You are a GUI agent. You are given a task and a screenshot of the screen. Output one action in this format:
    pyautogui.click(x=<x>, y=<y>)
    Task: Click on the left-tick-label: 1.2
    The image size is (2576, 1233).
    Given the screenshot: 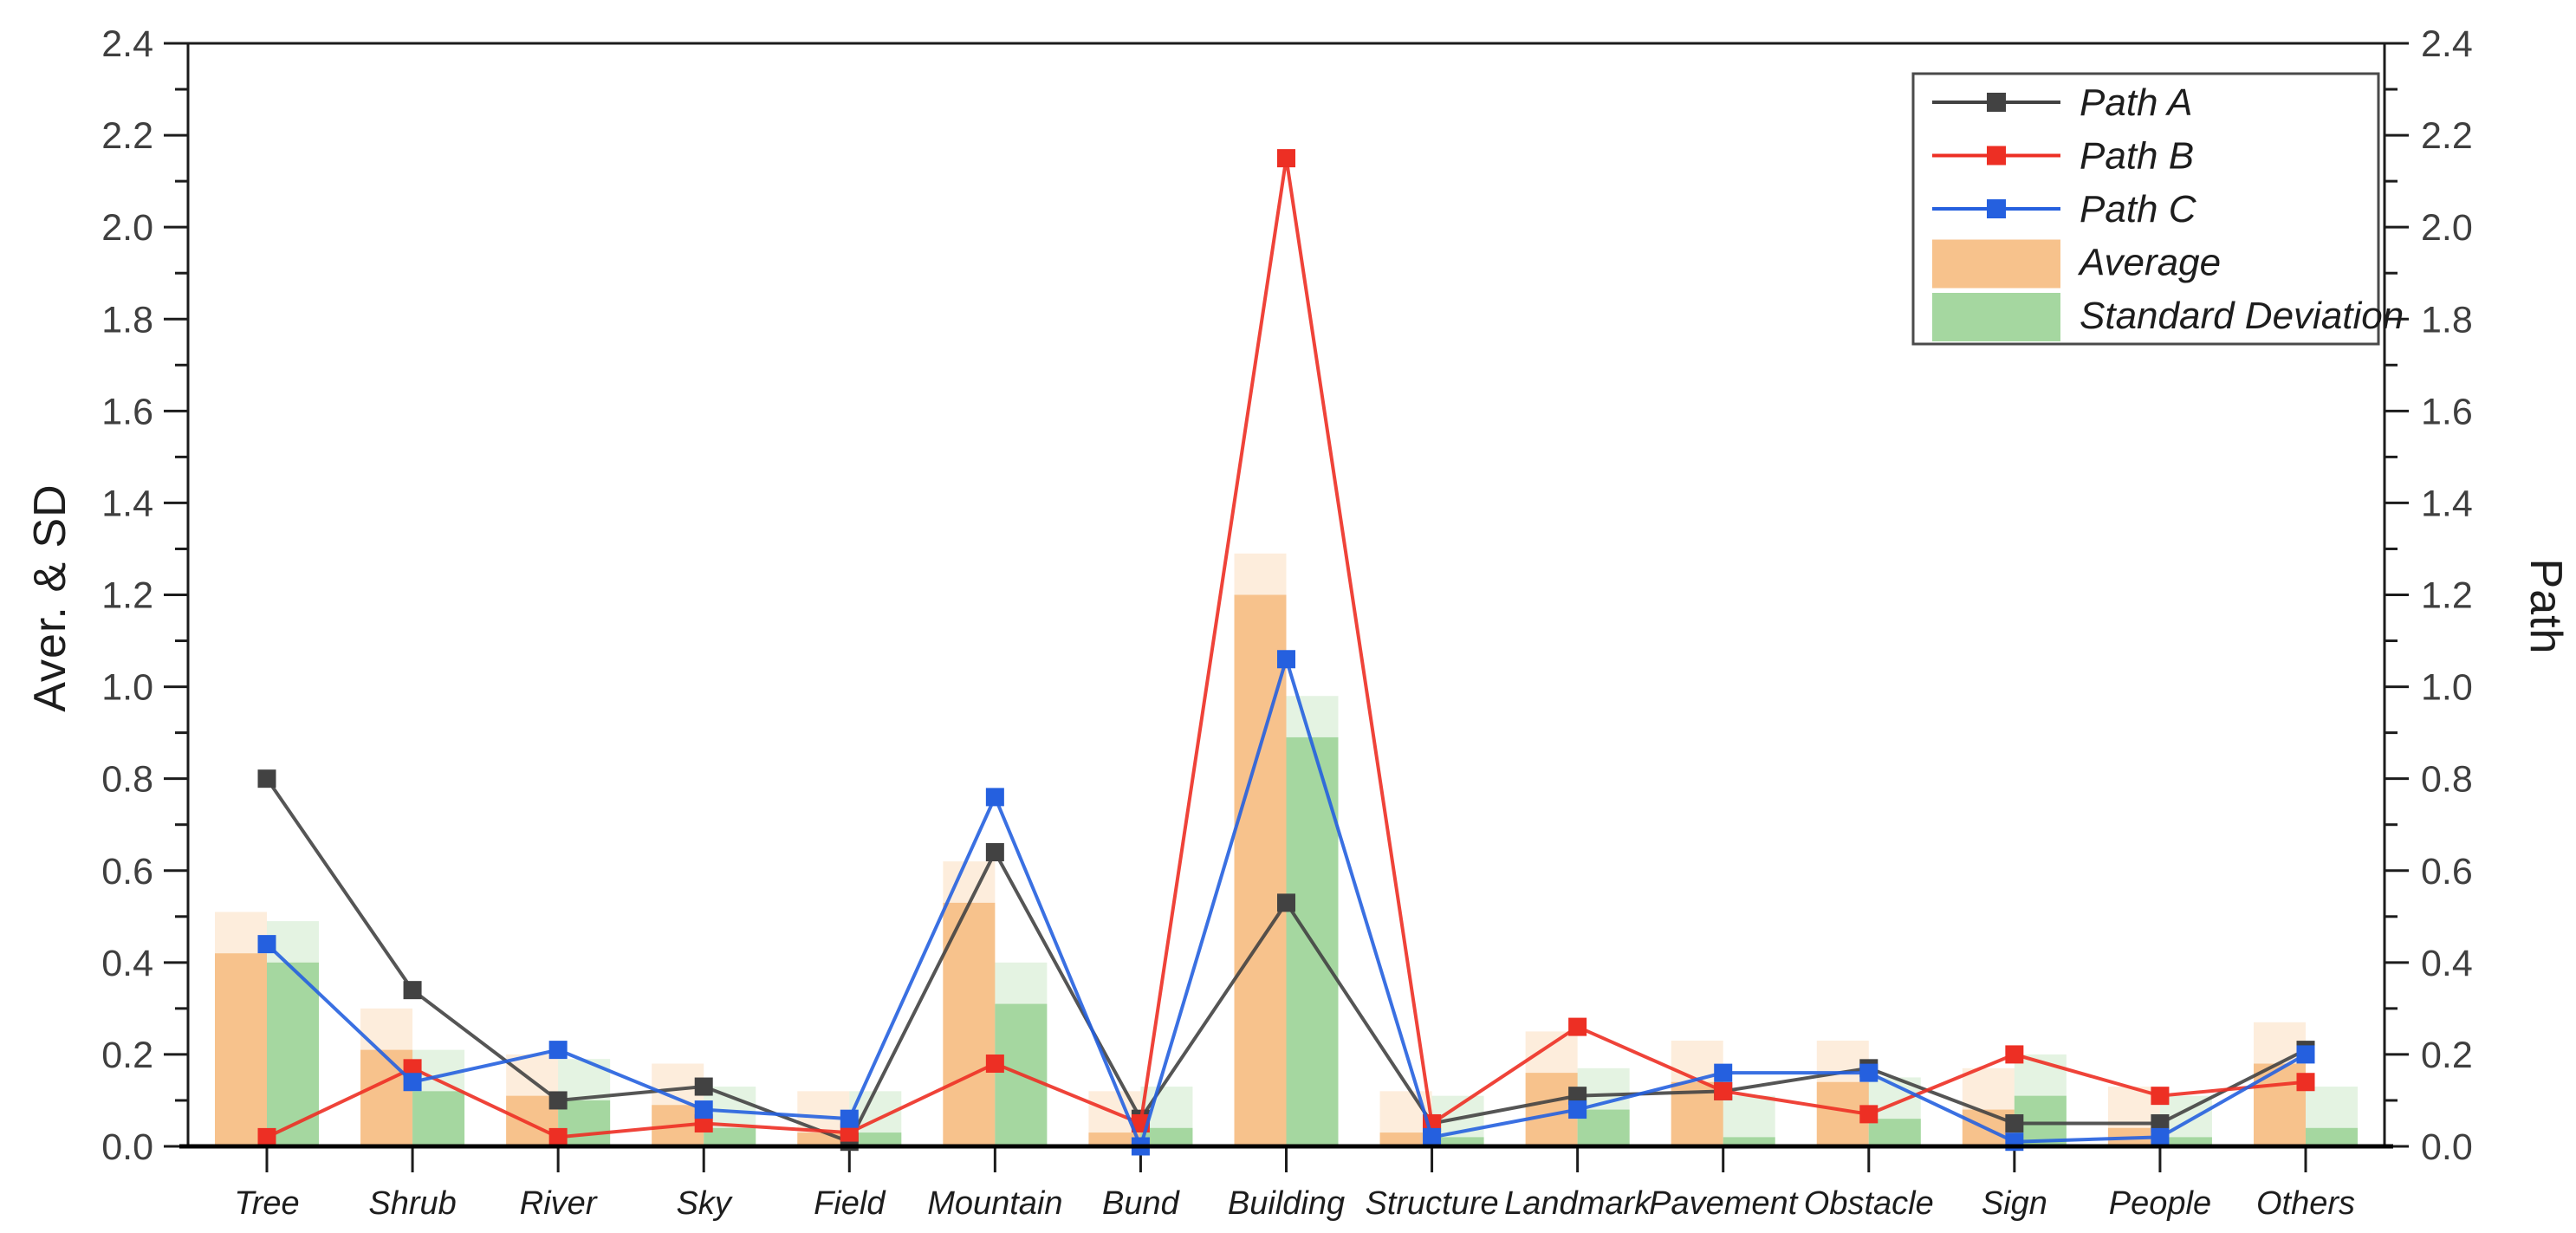 What is the action you would take?
    pyautogui.click(x=127, y=596)
    